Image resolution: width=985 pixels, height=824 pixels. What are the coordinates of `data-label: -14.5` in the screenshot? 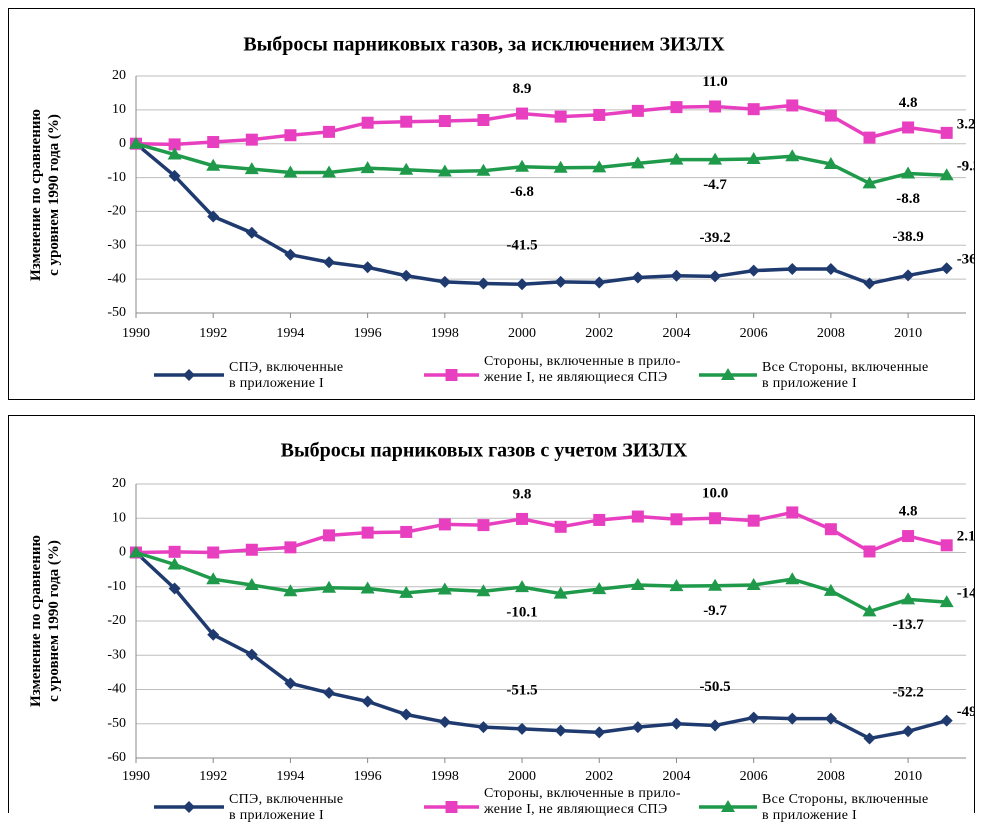 It's located at (965, 594).